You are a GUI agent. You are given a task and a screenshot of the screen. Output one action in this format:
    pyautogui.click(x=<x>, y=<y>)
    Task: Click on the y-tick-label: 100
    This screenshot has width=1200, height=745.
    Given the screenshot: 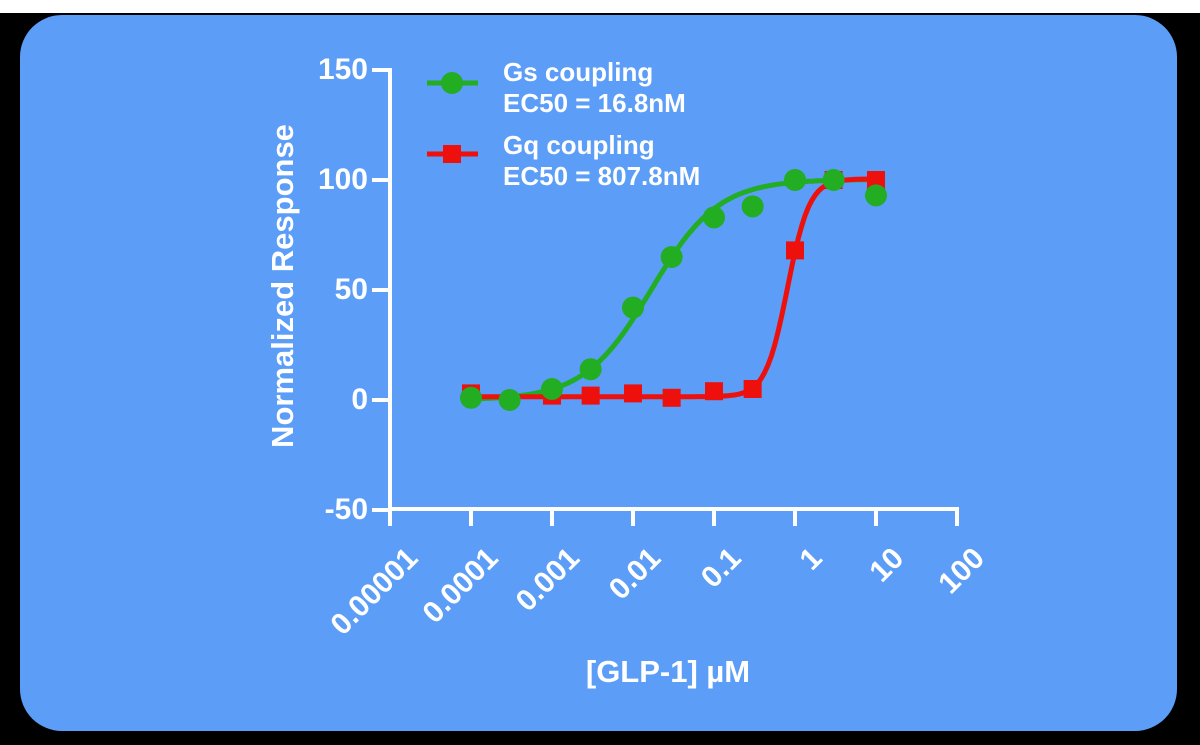 What is the action you would take?
    pyautogui.click(x=342, y=179)
    